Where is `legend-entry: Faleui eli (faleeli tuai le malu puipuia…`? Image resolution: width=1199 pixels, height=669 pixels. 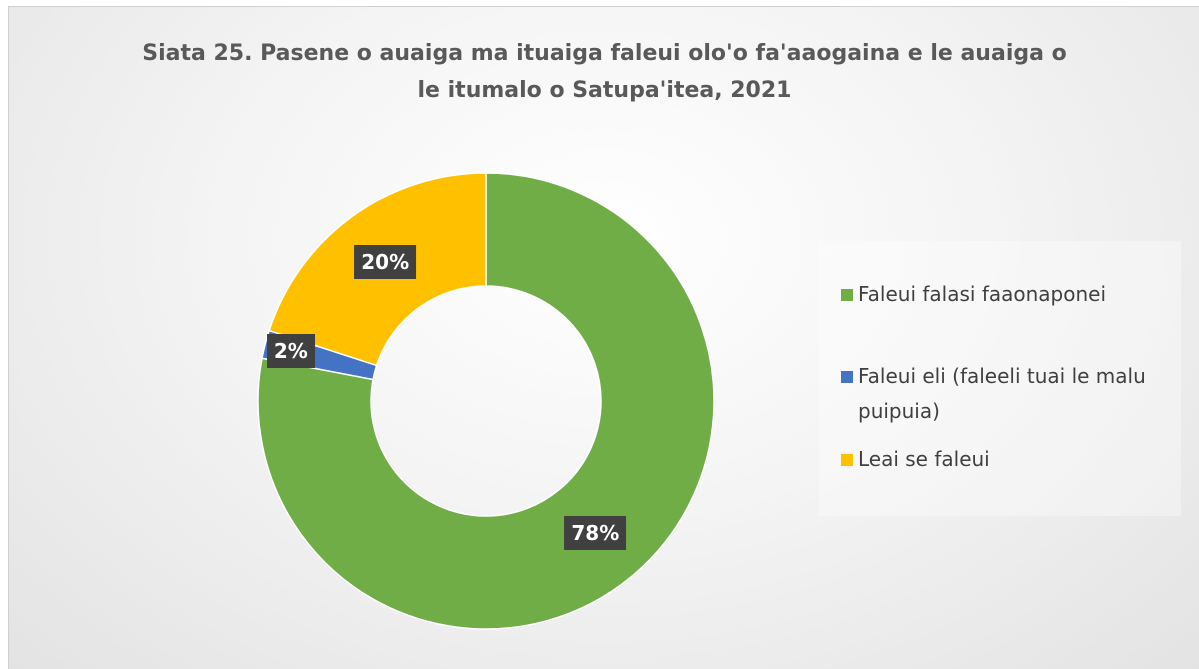 legend-entry: Faleui eli (faleeli tuai le malu puipuia… is located at coordinates (1017, 394).